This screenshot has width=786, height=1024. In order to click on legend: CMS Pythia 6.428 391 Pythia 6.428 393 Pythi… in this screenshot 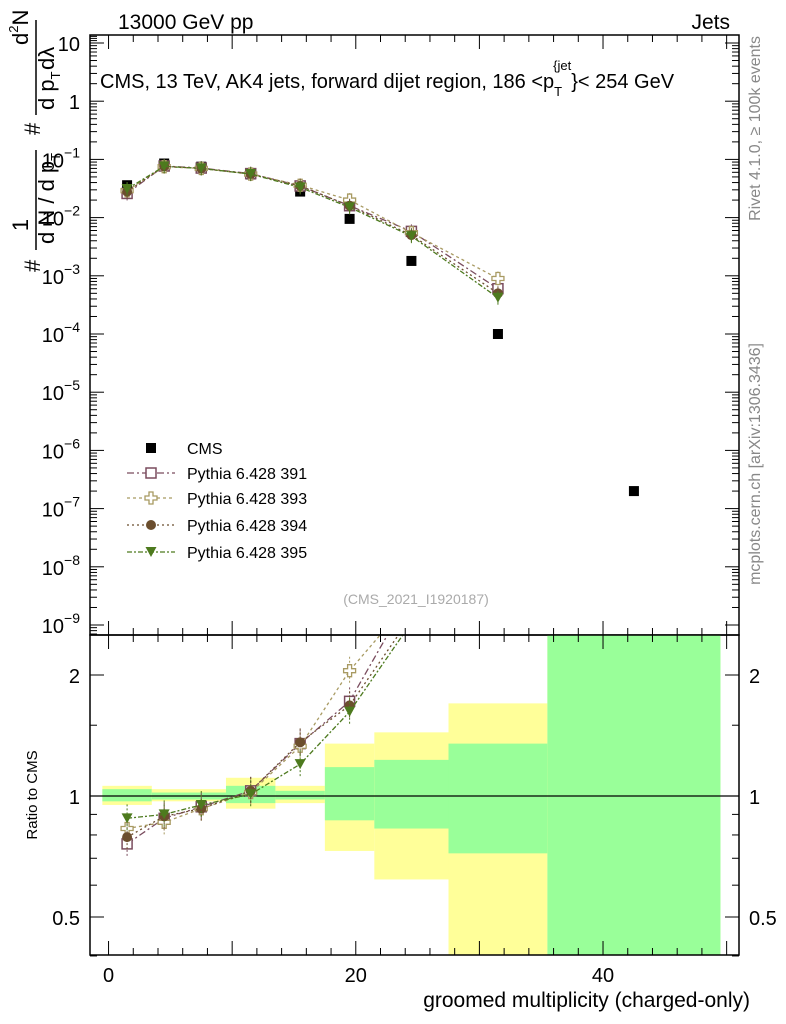, I will do `click(217, 501)`.